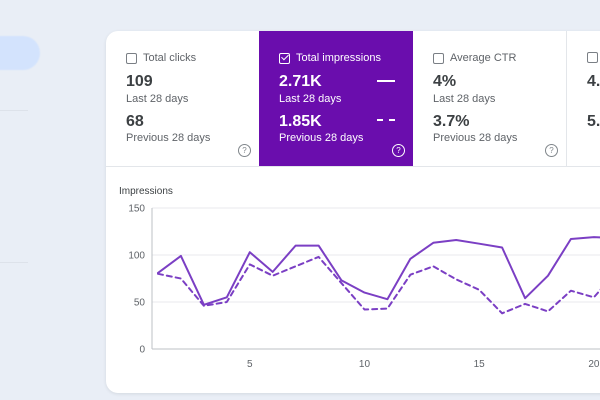  What do you see at coordinates (20, 53) in the screenshot?
I see `sidebar-active-item` at bounding box center [20, 53].